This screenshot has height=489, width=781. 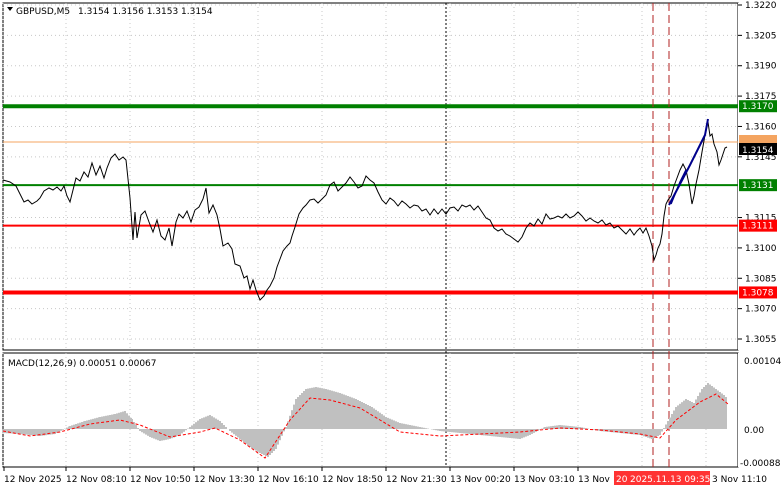 What do you see at coordinates (43, 12) in the screenshot?
I see `symbol-label: GBPUSD,M5` at bounding box center [43, 12].